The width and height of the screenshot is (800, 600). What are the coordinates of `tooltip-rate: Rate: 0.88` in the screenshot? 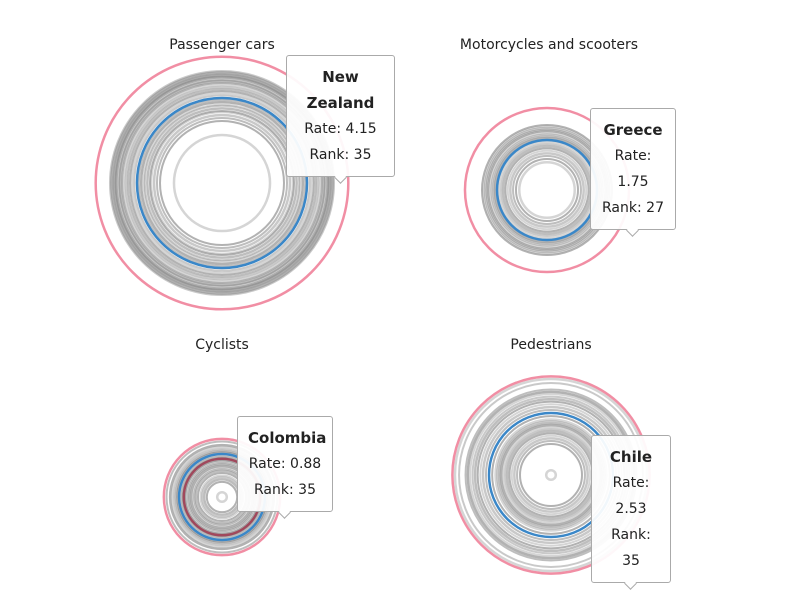 It's located at (285, 464).